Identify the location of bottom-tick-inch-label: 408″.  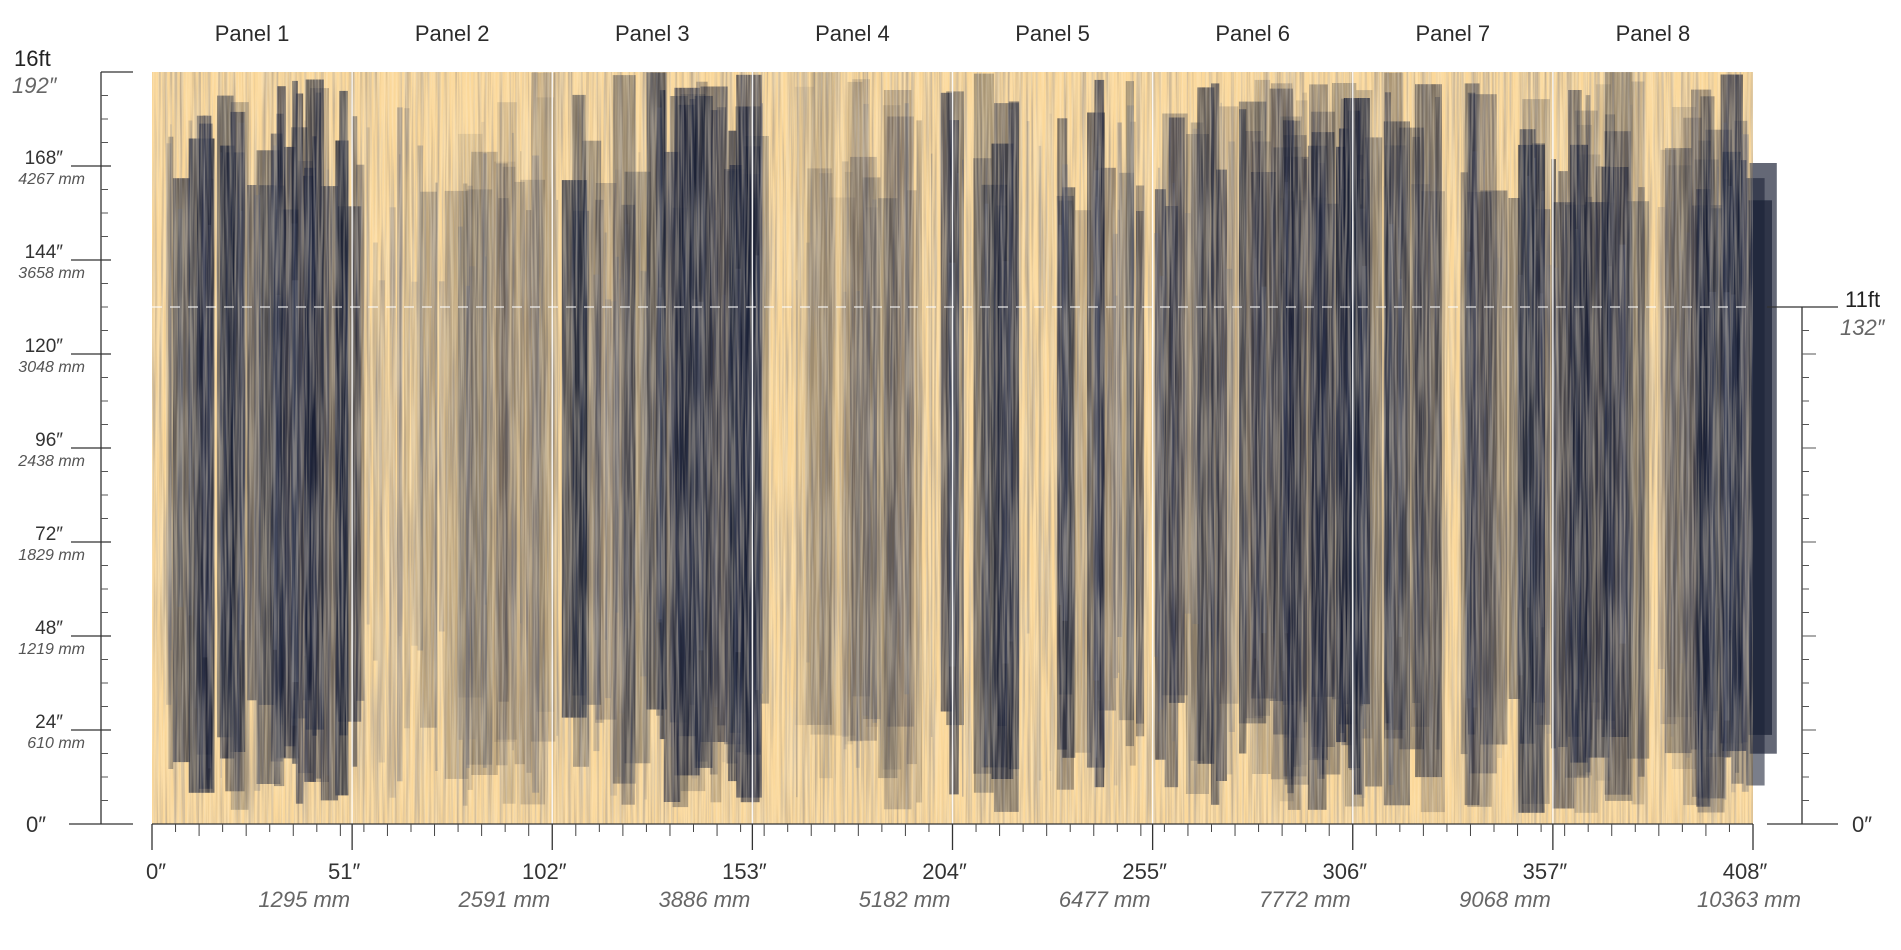
(1745, 871).